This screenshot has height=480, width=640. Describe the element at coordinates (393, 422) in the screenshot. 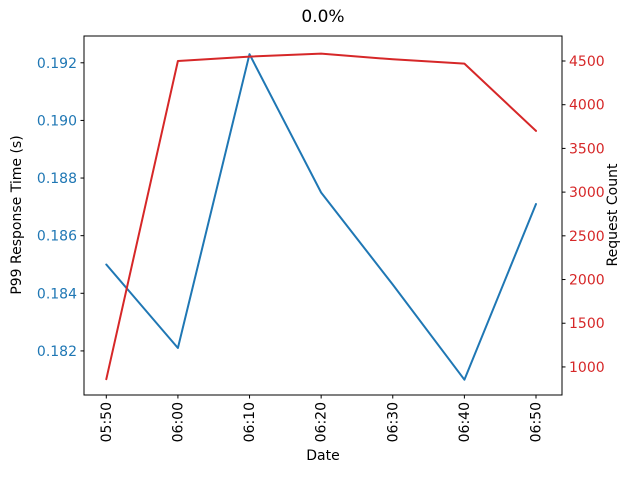

I see `x-tick-label: 06:30` at that location.